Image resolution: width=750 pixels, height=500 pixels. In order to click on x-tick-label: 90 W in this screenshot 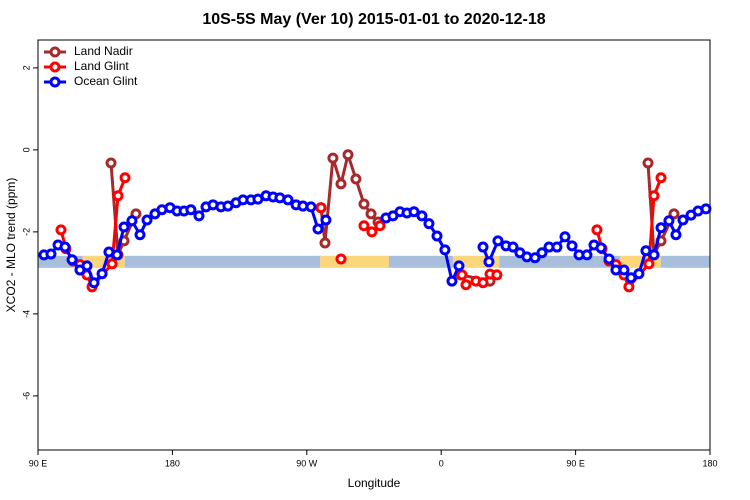, I will do `click(307, 463)`.